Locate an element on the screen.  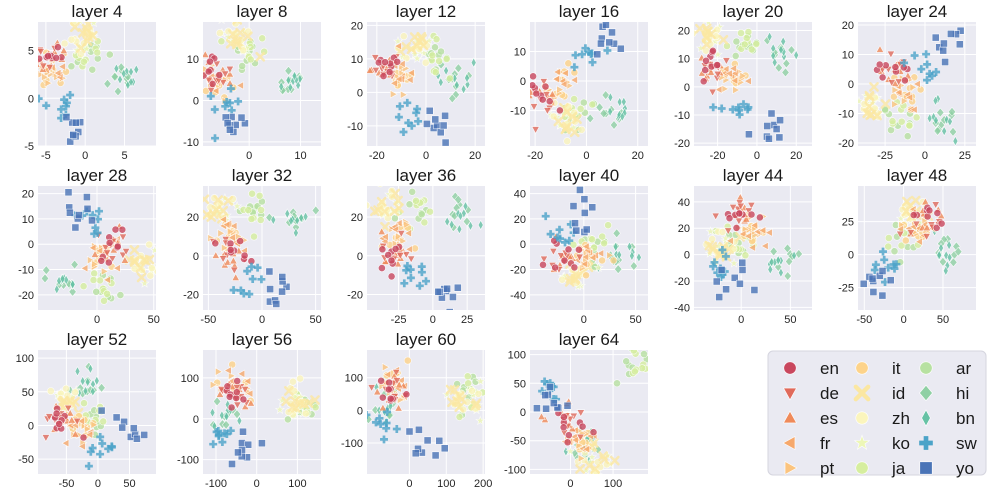
subplot-title: layer 64 is located at coordinates (589, 339).